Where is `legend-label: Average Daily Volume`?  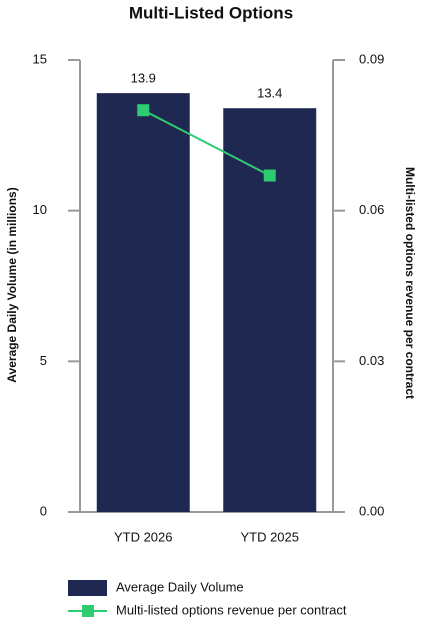 legend-label: Average Daily Volume is located at coordinates (180, 586).